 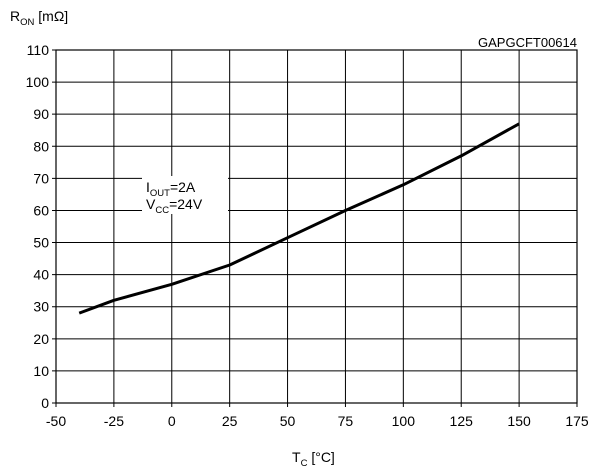 I want to click on x-tick-labels: -50 -25 0 25 50 75 100 125 150 175, so click(x=317, y=421).